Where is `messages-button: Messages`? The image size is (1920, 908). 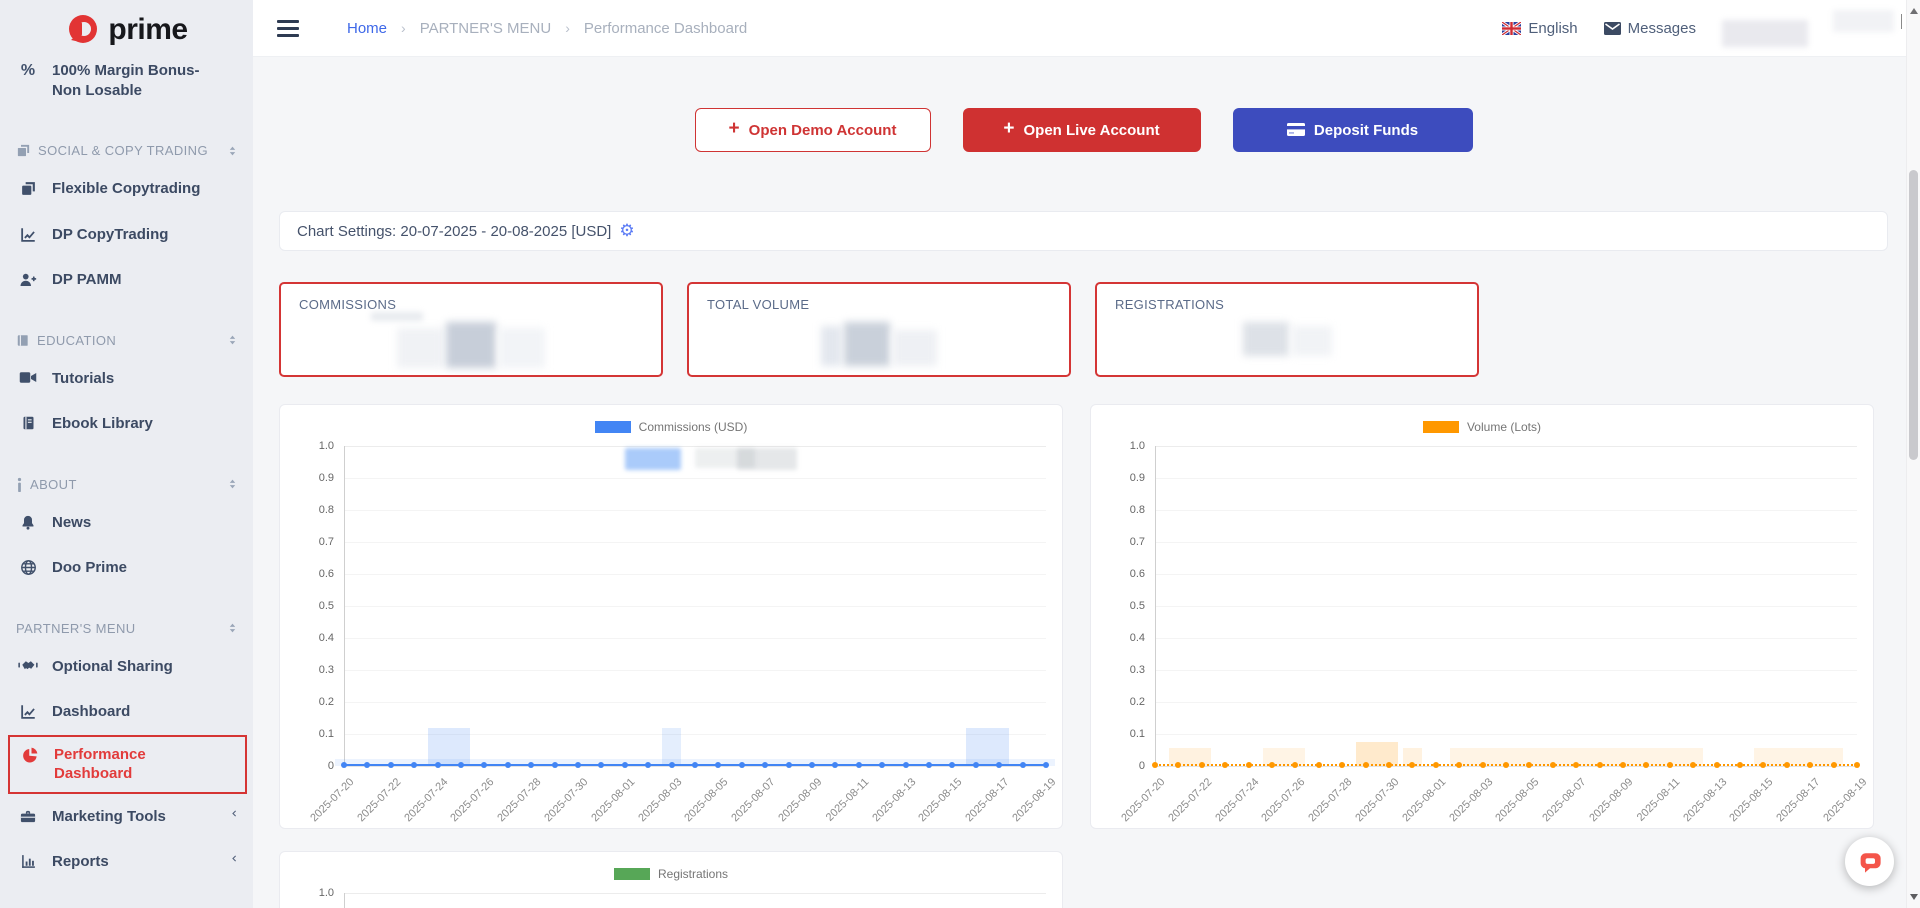
messages-button: Messages is located at coordinates (1649, 28).